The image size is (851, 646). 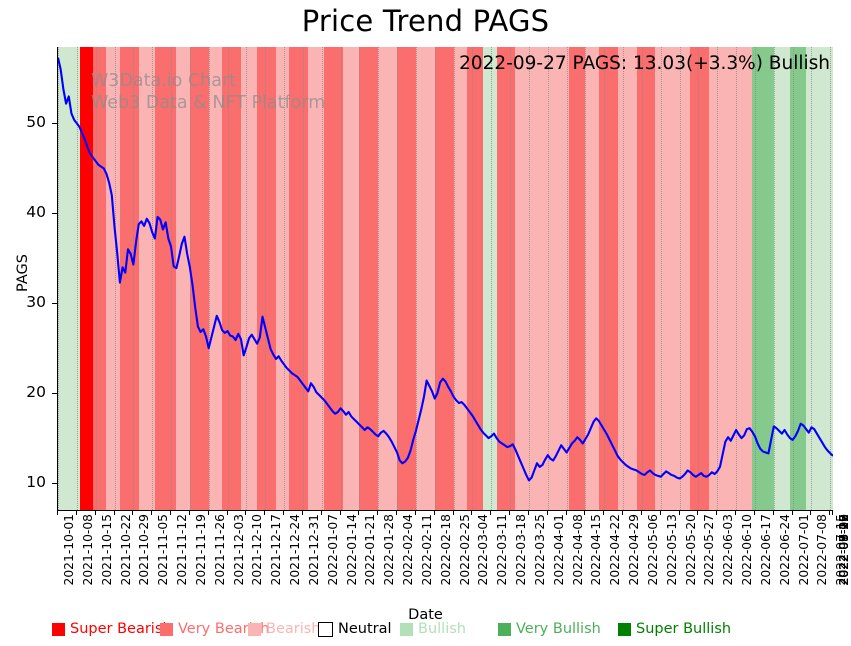 What do you see at coordinates (163, 550) in the screenshot?
I see `x-tick-label: 2021-11-05` at bounding box center [163, 550].